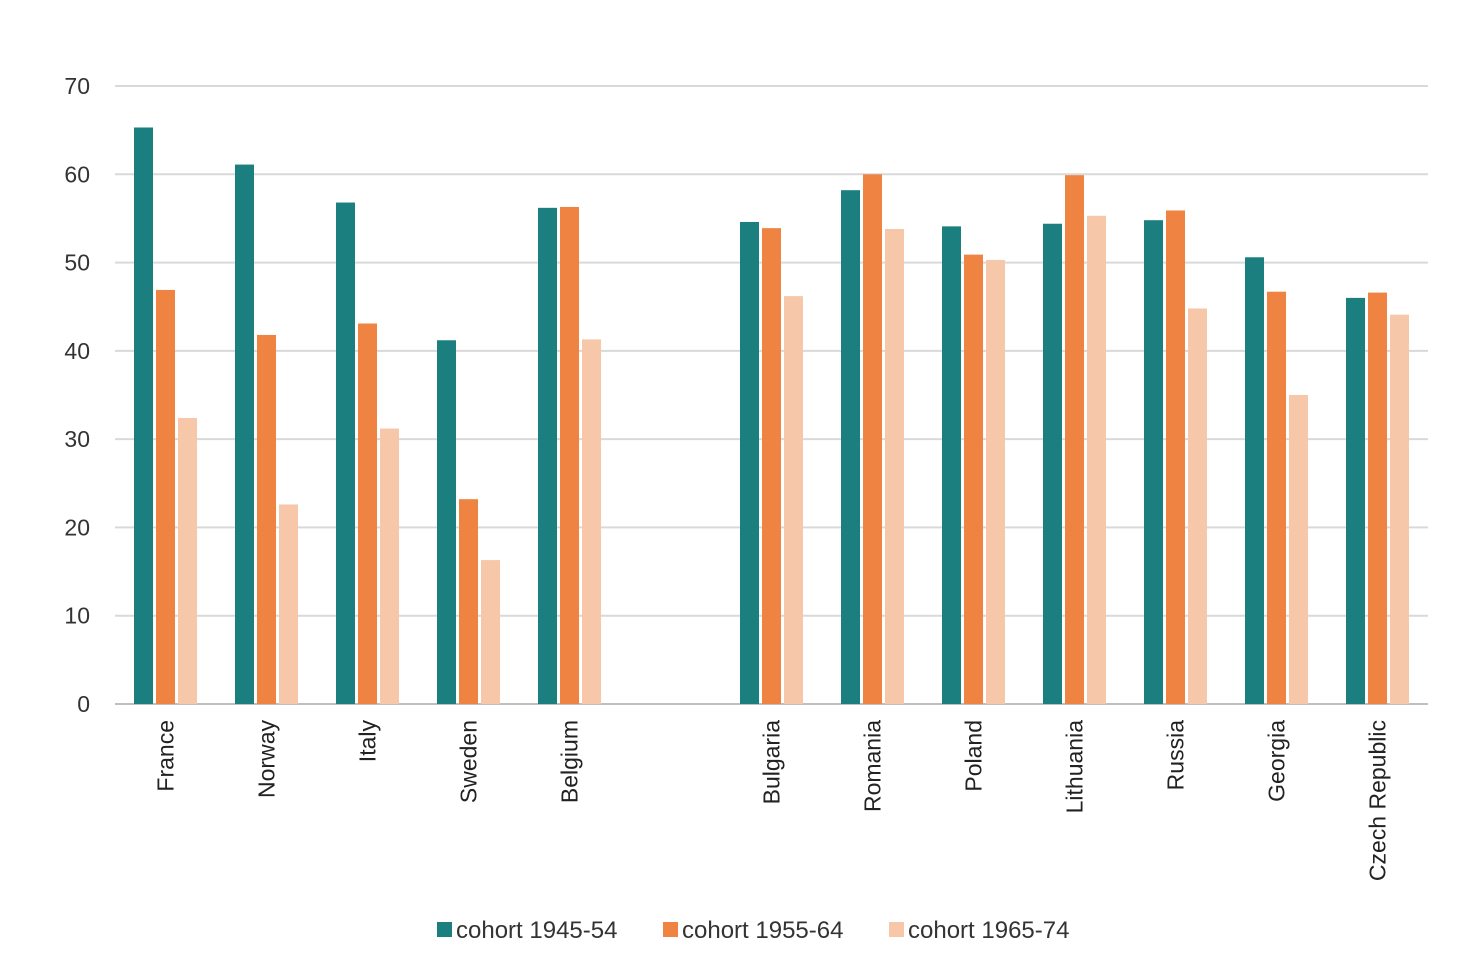  What do you see at coordinates (77, 527) in the screenshot?
I see `y-tick-label: 20` at bounding box center [77, 527].